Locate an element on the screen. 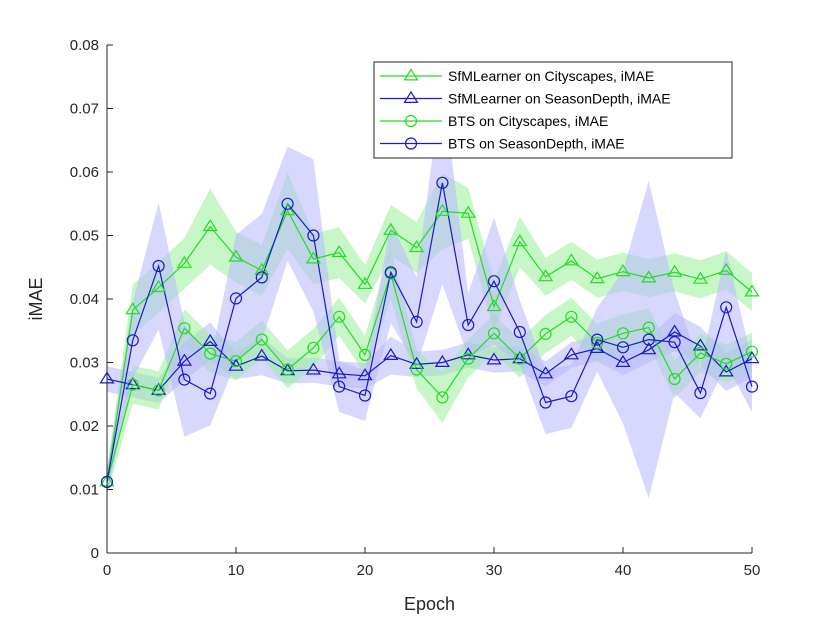 This screenshot has width=830, height=623. legend-box is located at coordinates (553, 110).